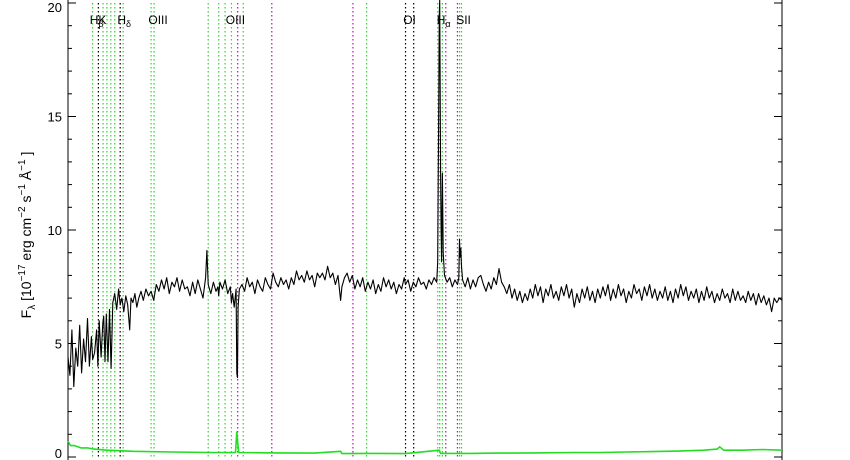  Describe the element at coordinates (27, 235) in the screenshot. I see `y-axis-label: Fλ [10−17 erg cm−2 s−1 Å−1 ]` at that location.